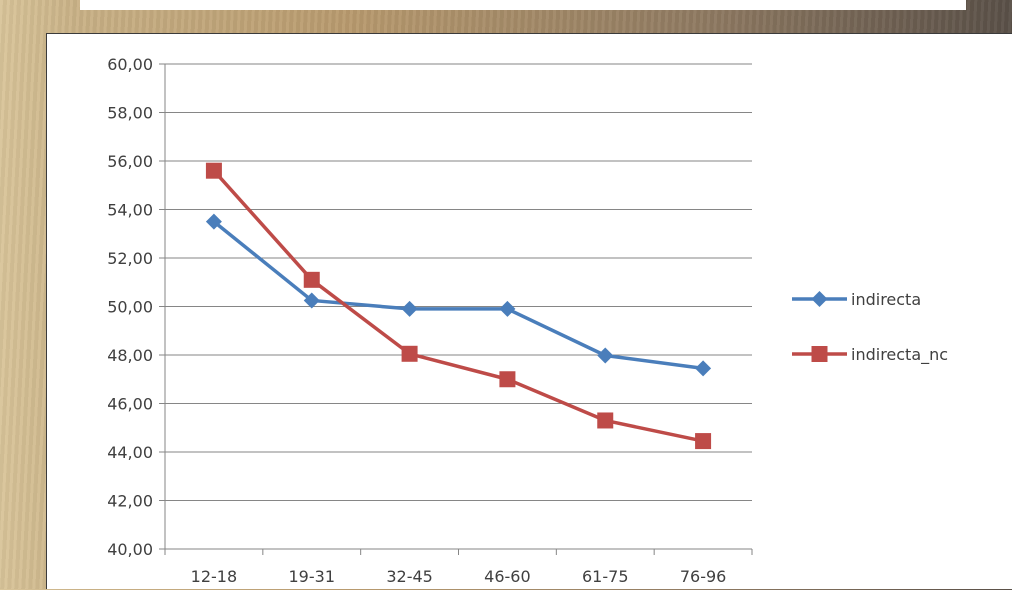 The image size is (1012, 590). What do you see at coordinates (507, 576) in the screenshot?
I see `x-tick-label: 46-60` at bounding box center [507, 576].